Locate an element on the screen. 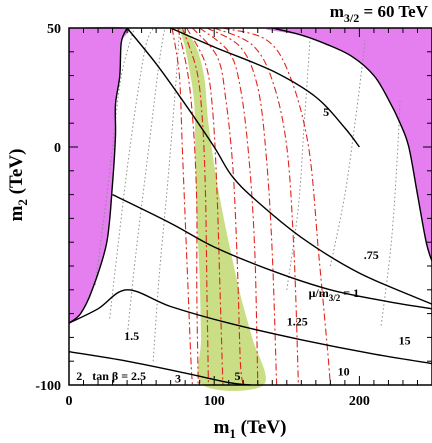  contour-label: tan β = 2.5 is located at coordinates (119, 376).